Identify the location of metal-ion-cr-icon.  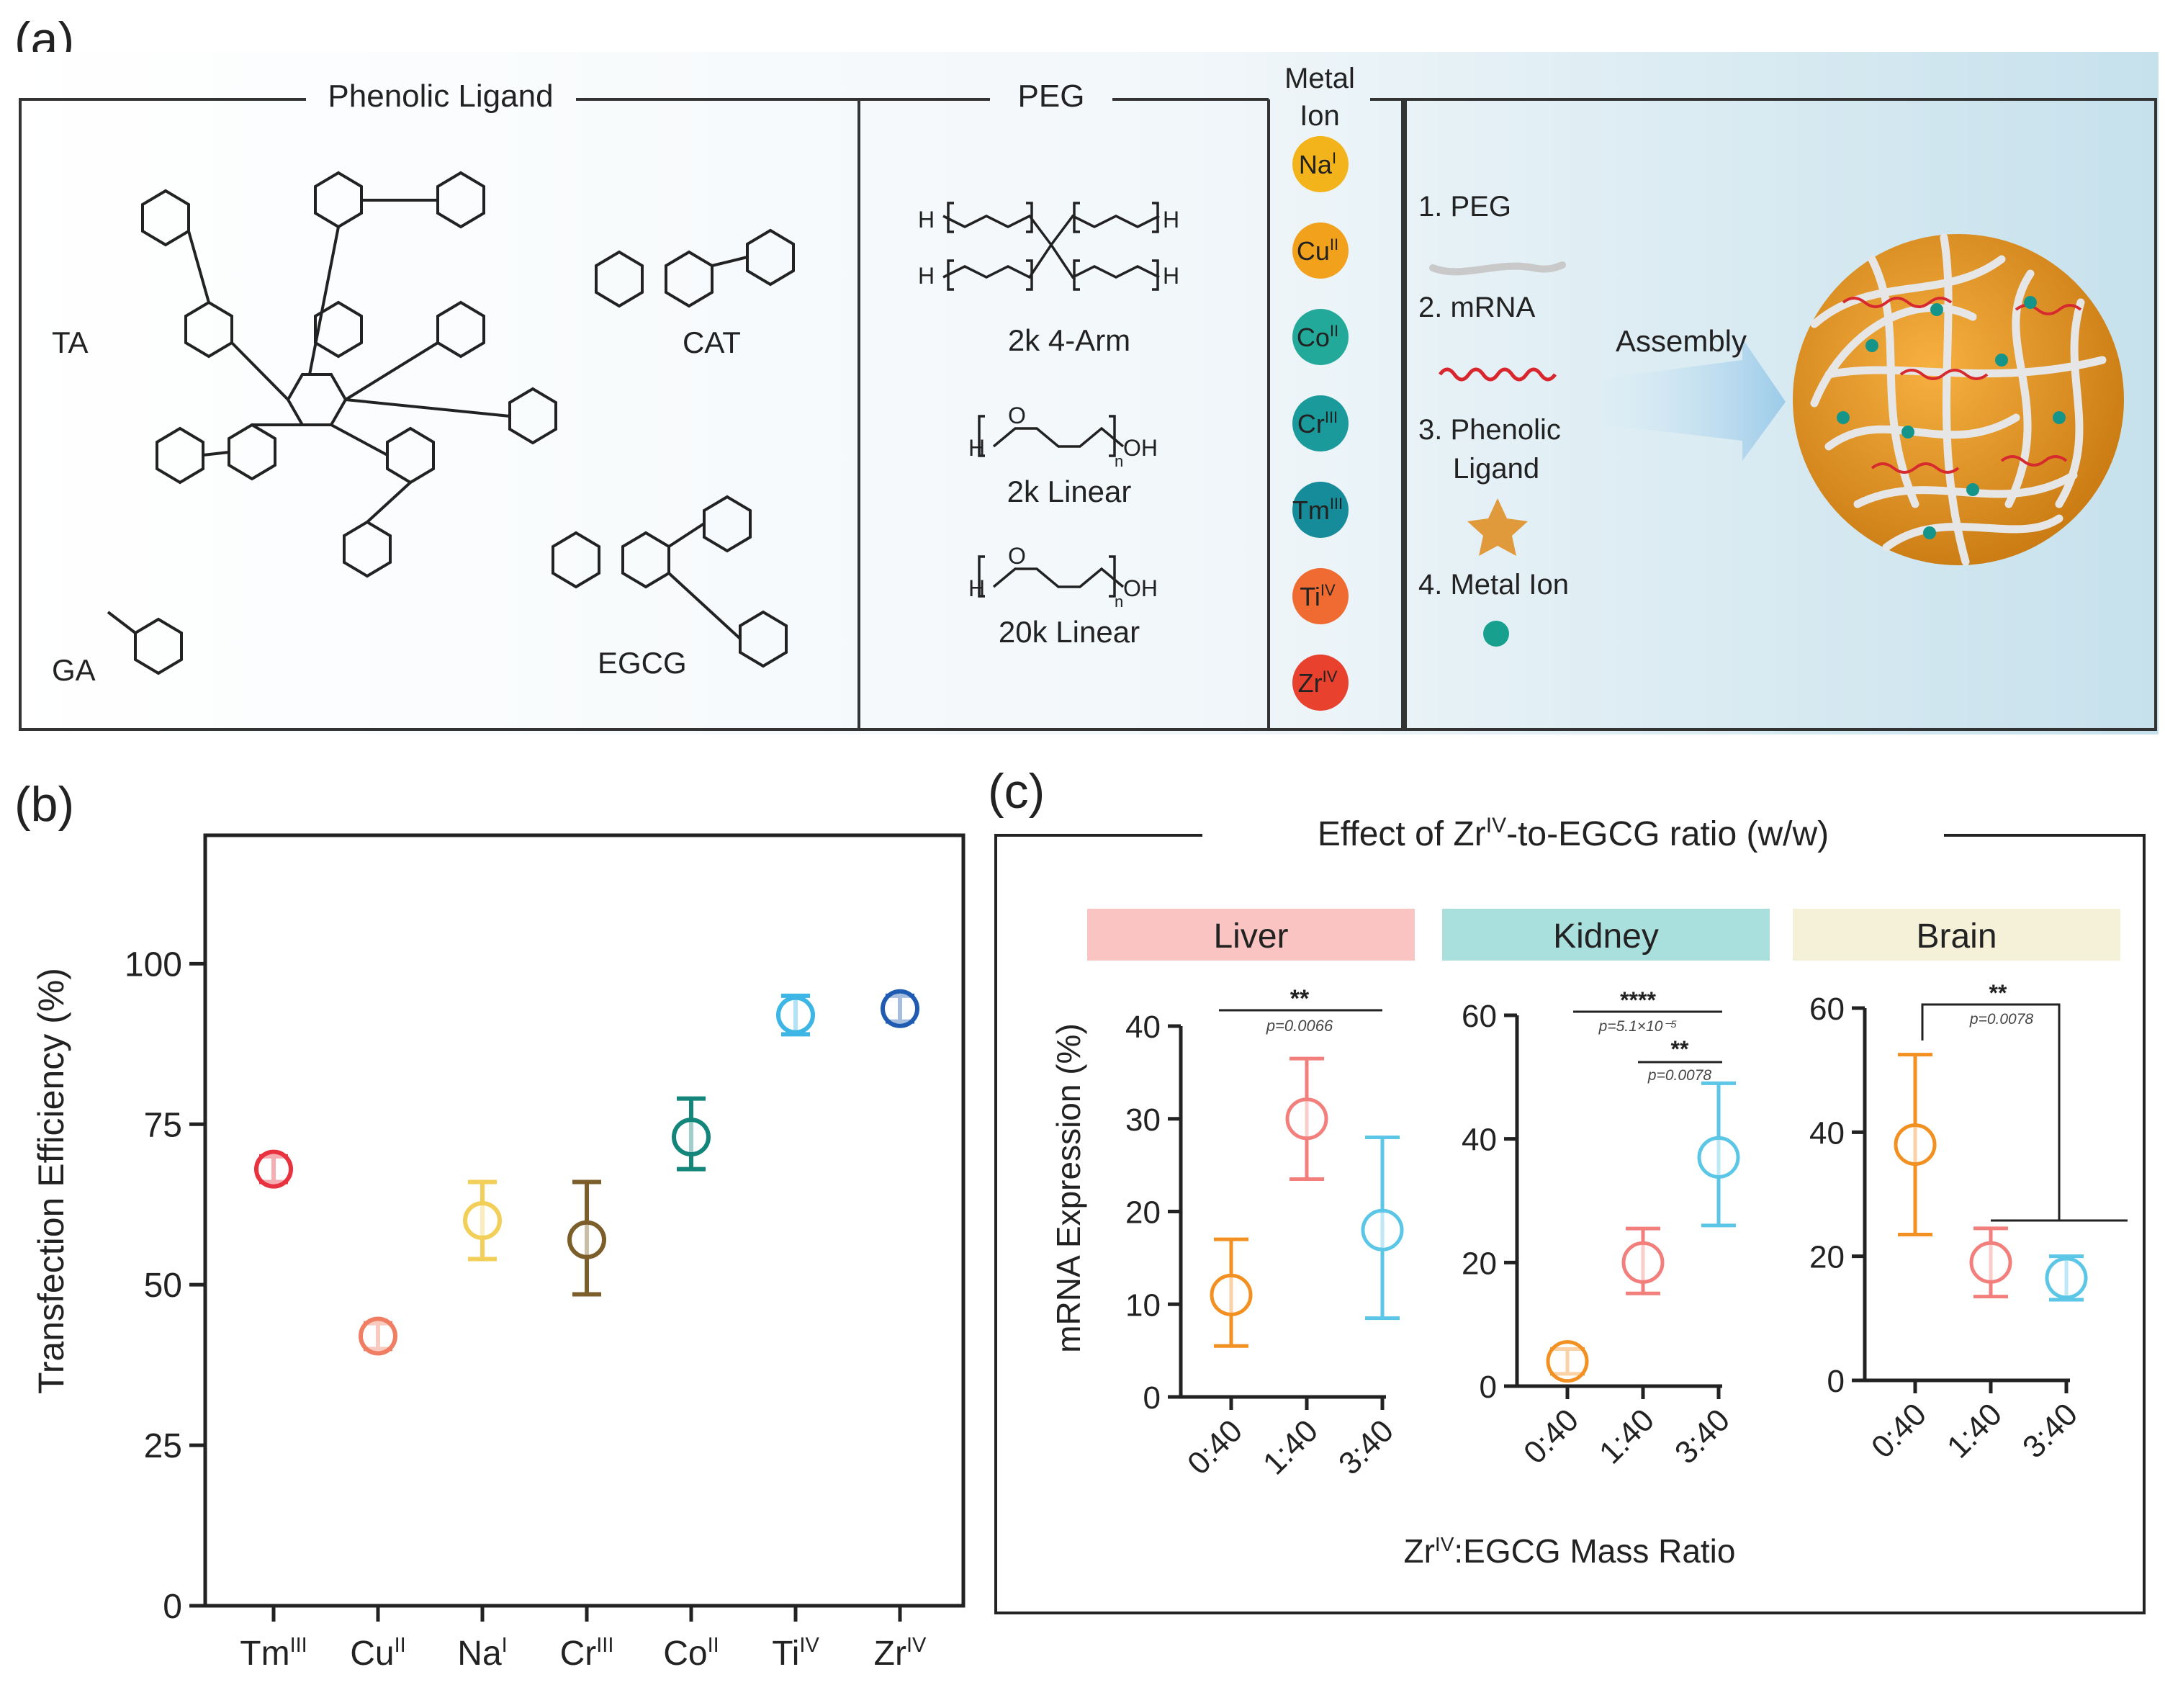
(1321, 423).